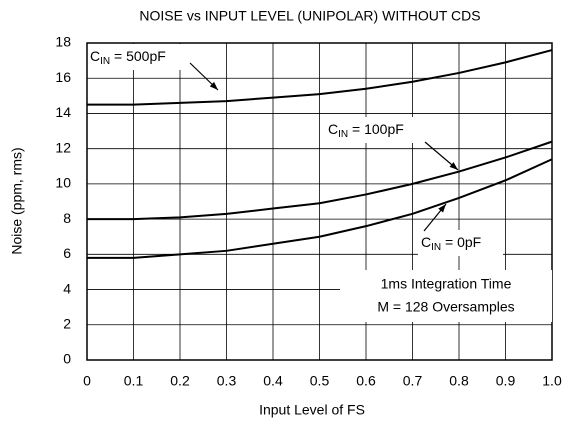 The image size is (572, 432). What do you see at coordinates (445, 307) in the screenshot?
I see `annotation: M = 128 Oversamples` at bounding box center [445, 307].